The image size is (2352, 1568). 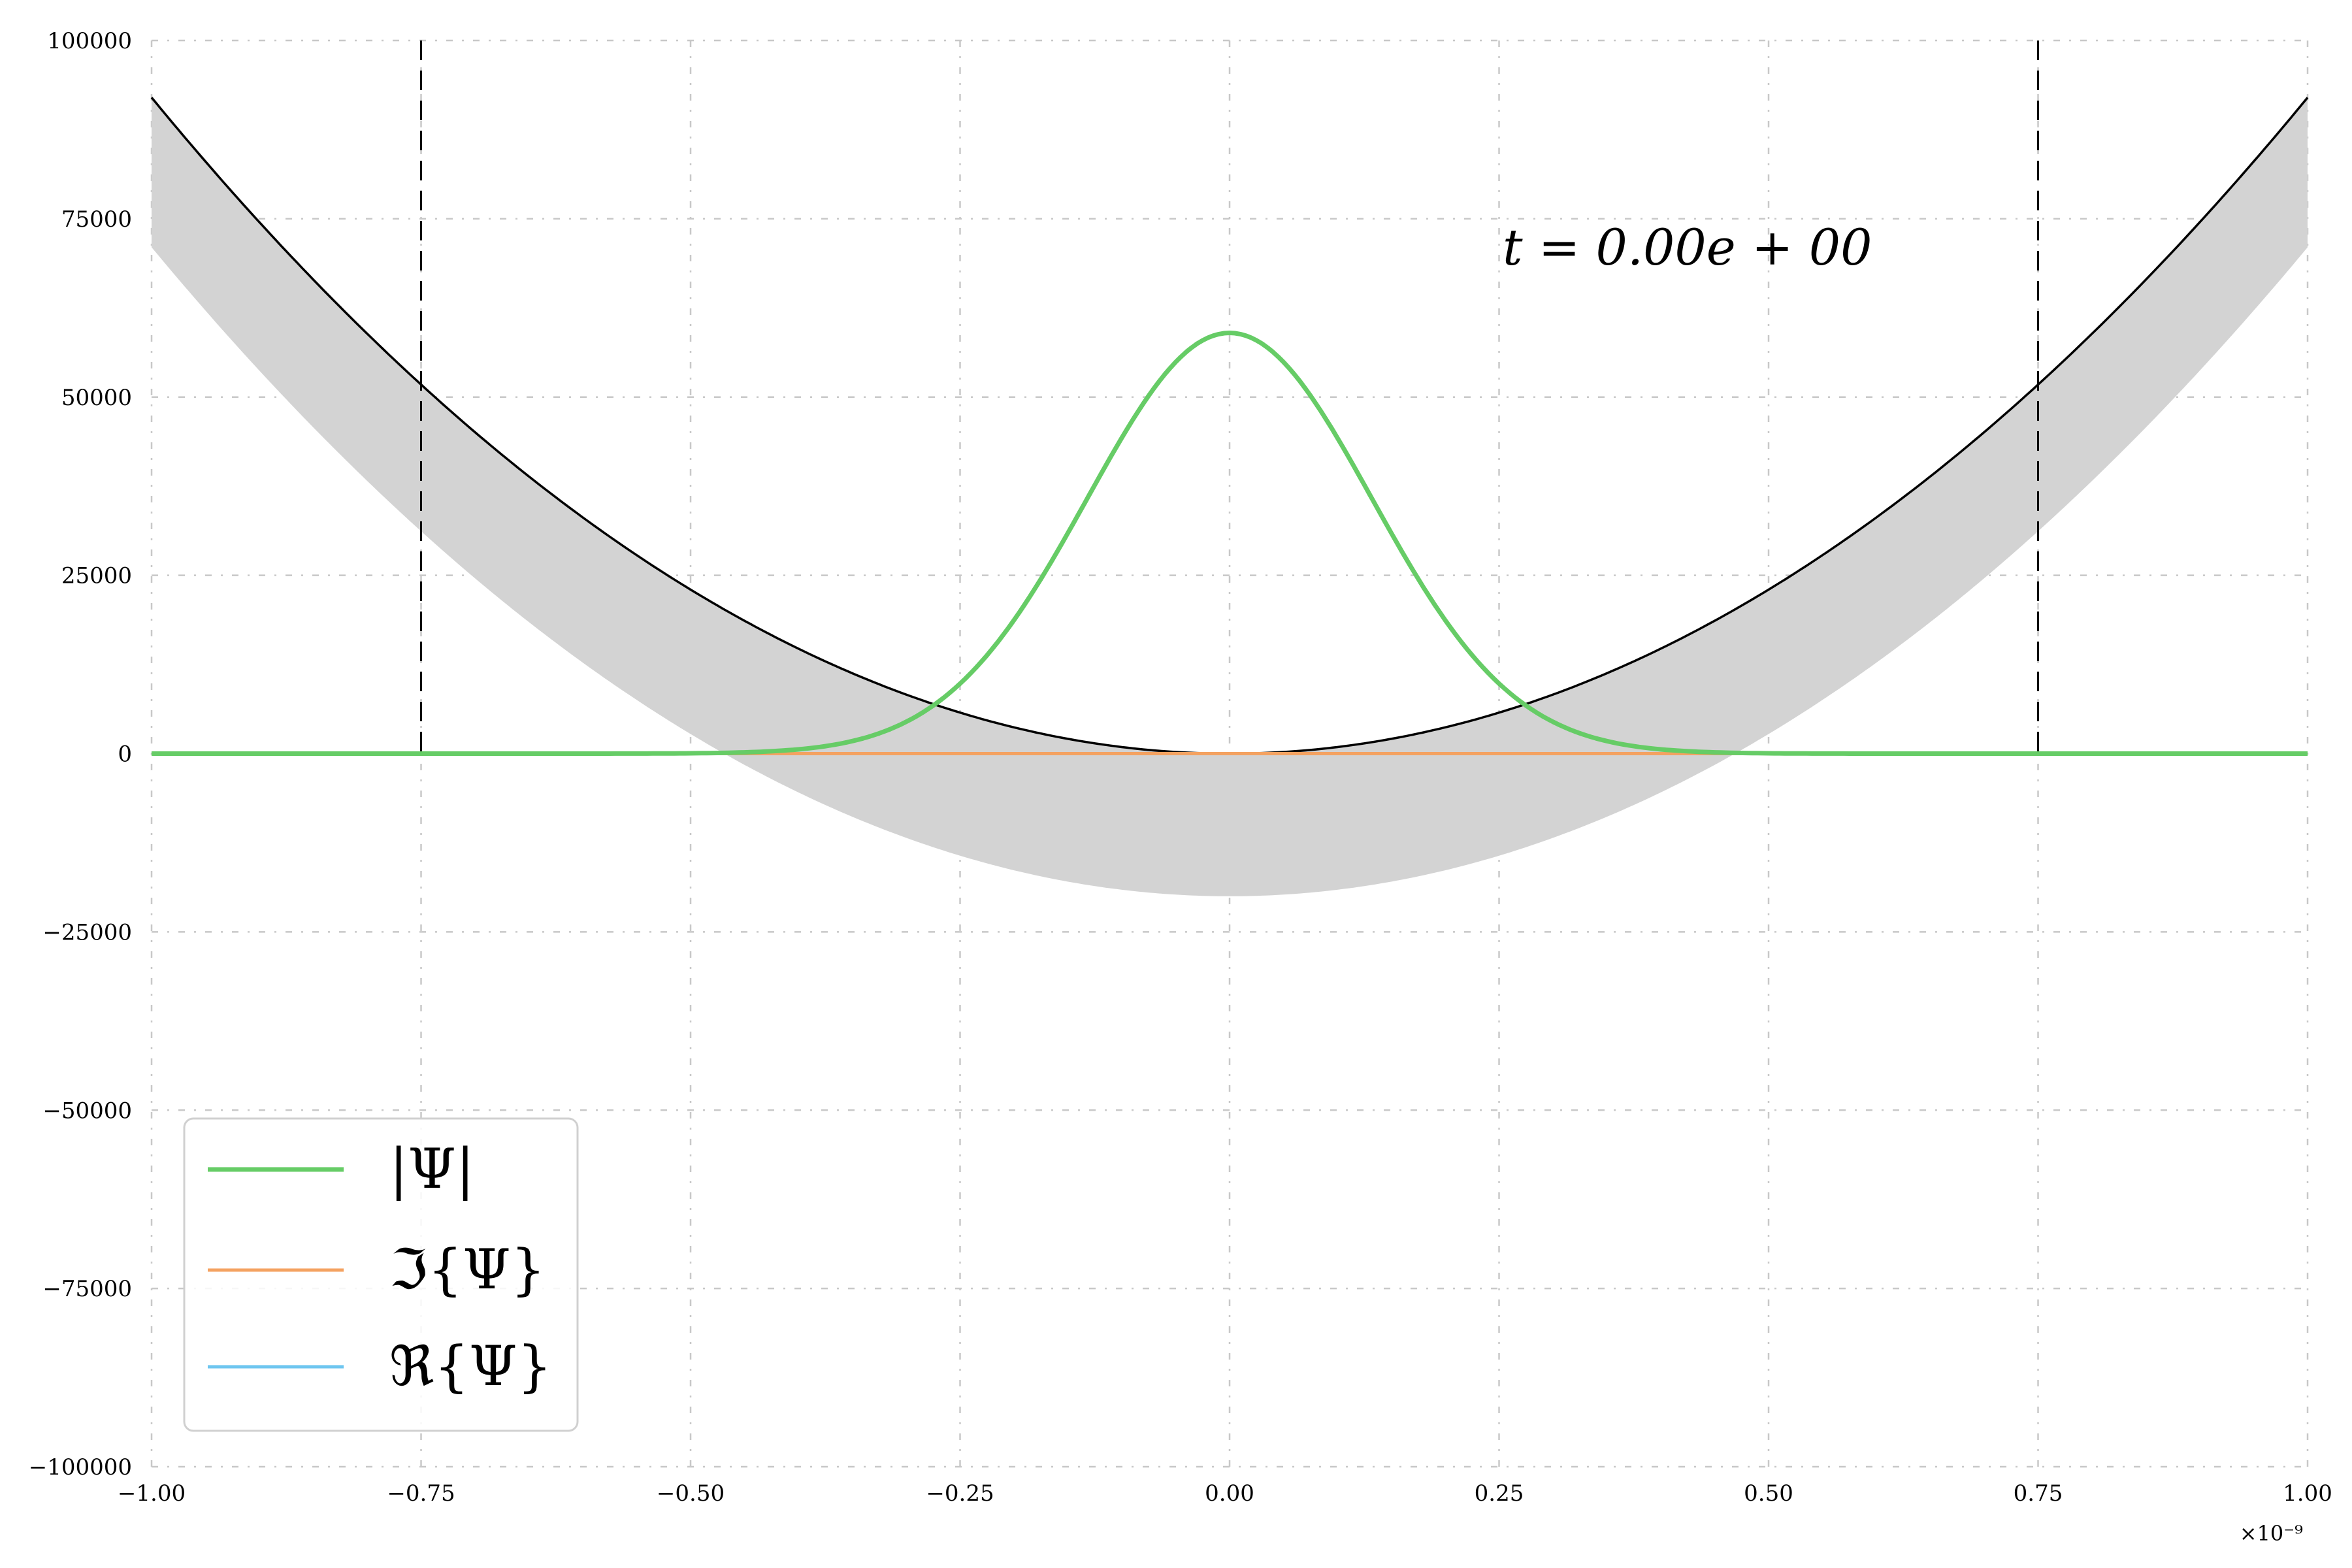 What do you see at coordinates (80, 1467) in the screenshot?
I see `y-tick-label: −100000` at bounding box center [80, 1467].